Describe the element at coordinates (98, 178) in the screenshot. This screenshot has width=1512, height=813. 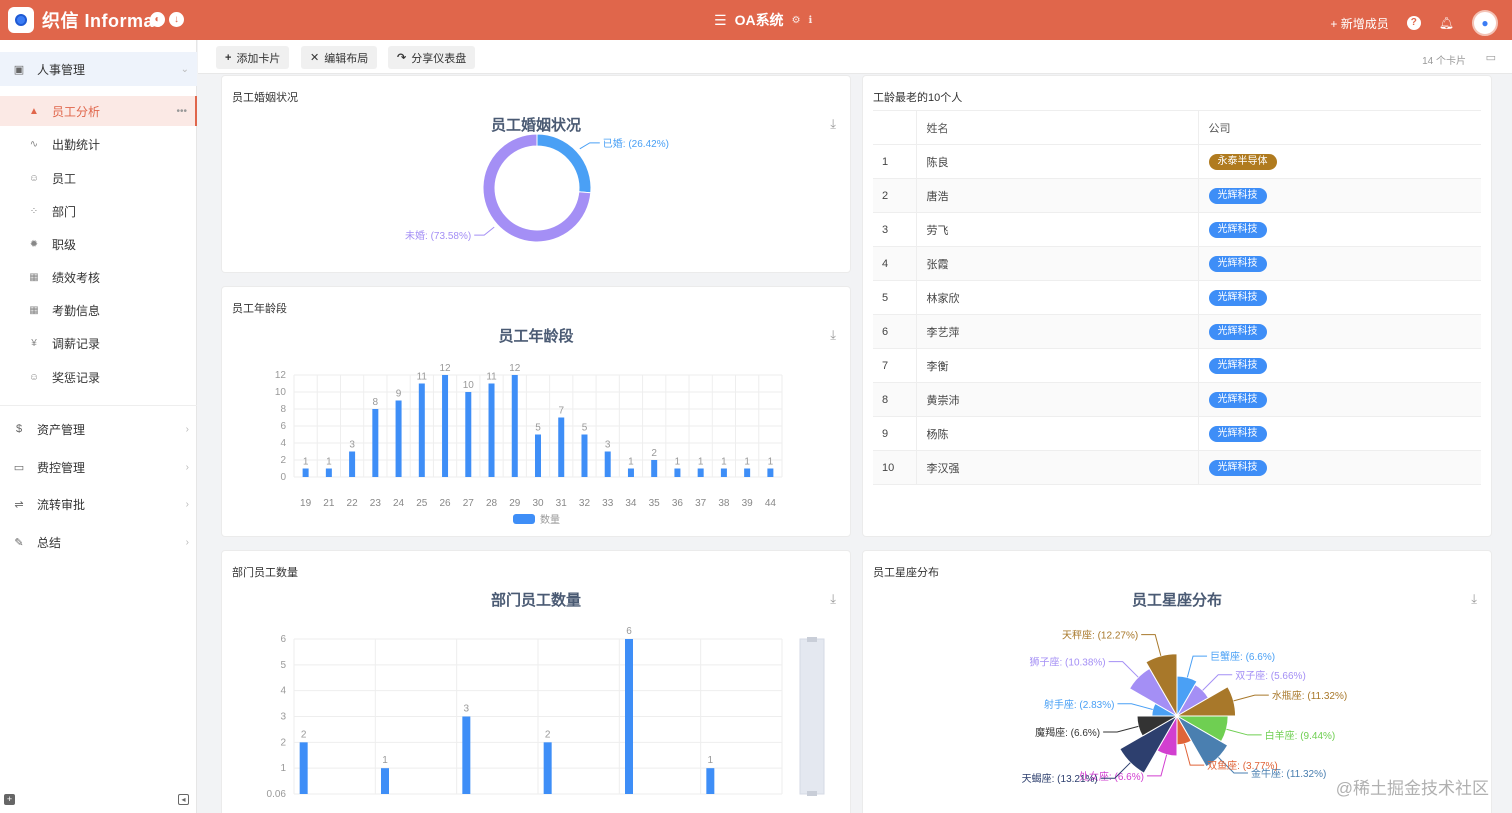
I see `sidebar-item-employee: ☺ 员工` at that location.